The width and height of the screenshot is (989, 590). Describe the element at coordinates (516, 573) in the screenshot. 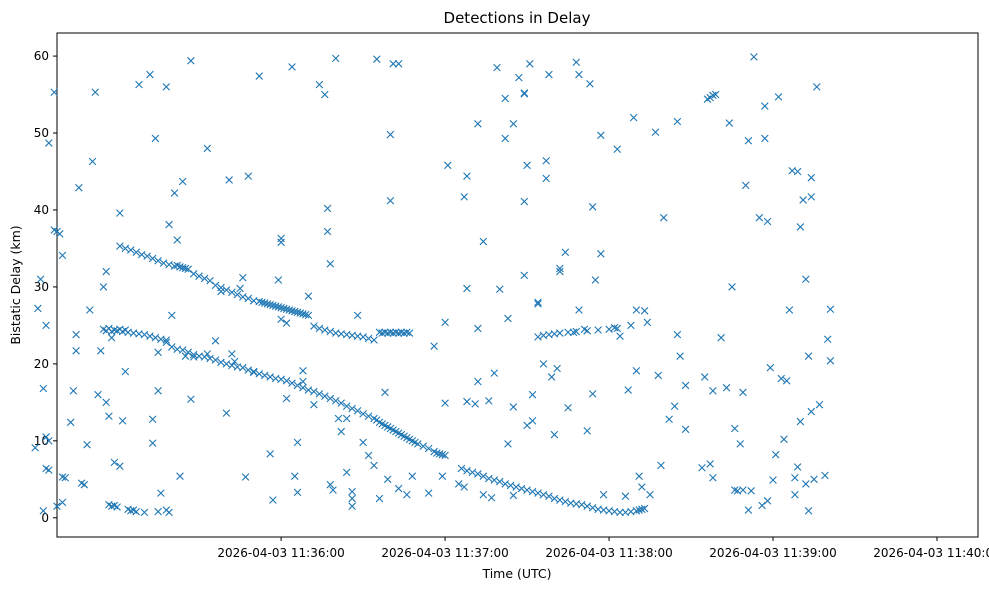

I see `x-axis-label: Time (UTC)` at that location.